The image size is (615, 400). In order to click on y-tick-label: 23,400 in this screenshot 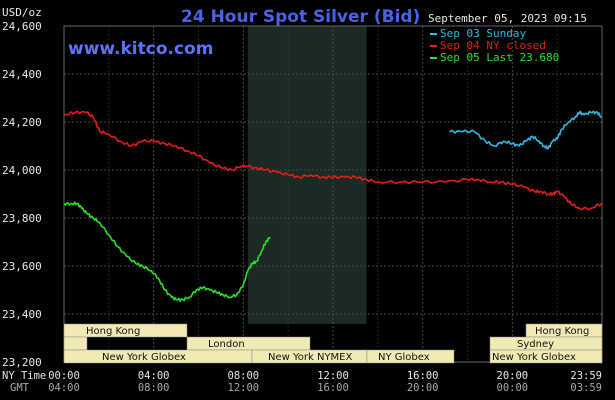, I will do `click(22, 314)`.